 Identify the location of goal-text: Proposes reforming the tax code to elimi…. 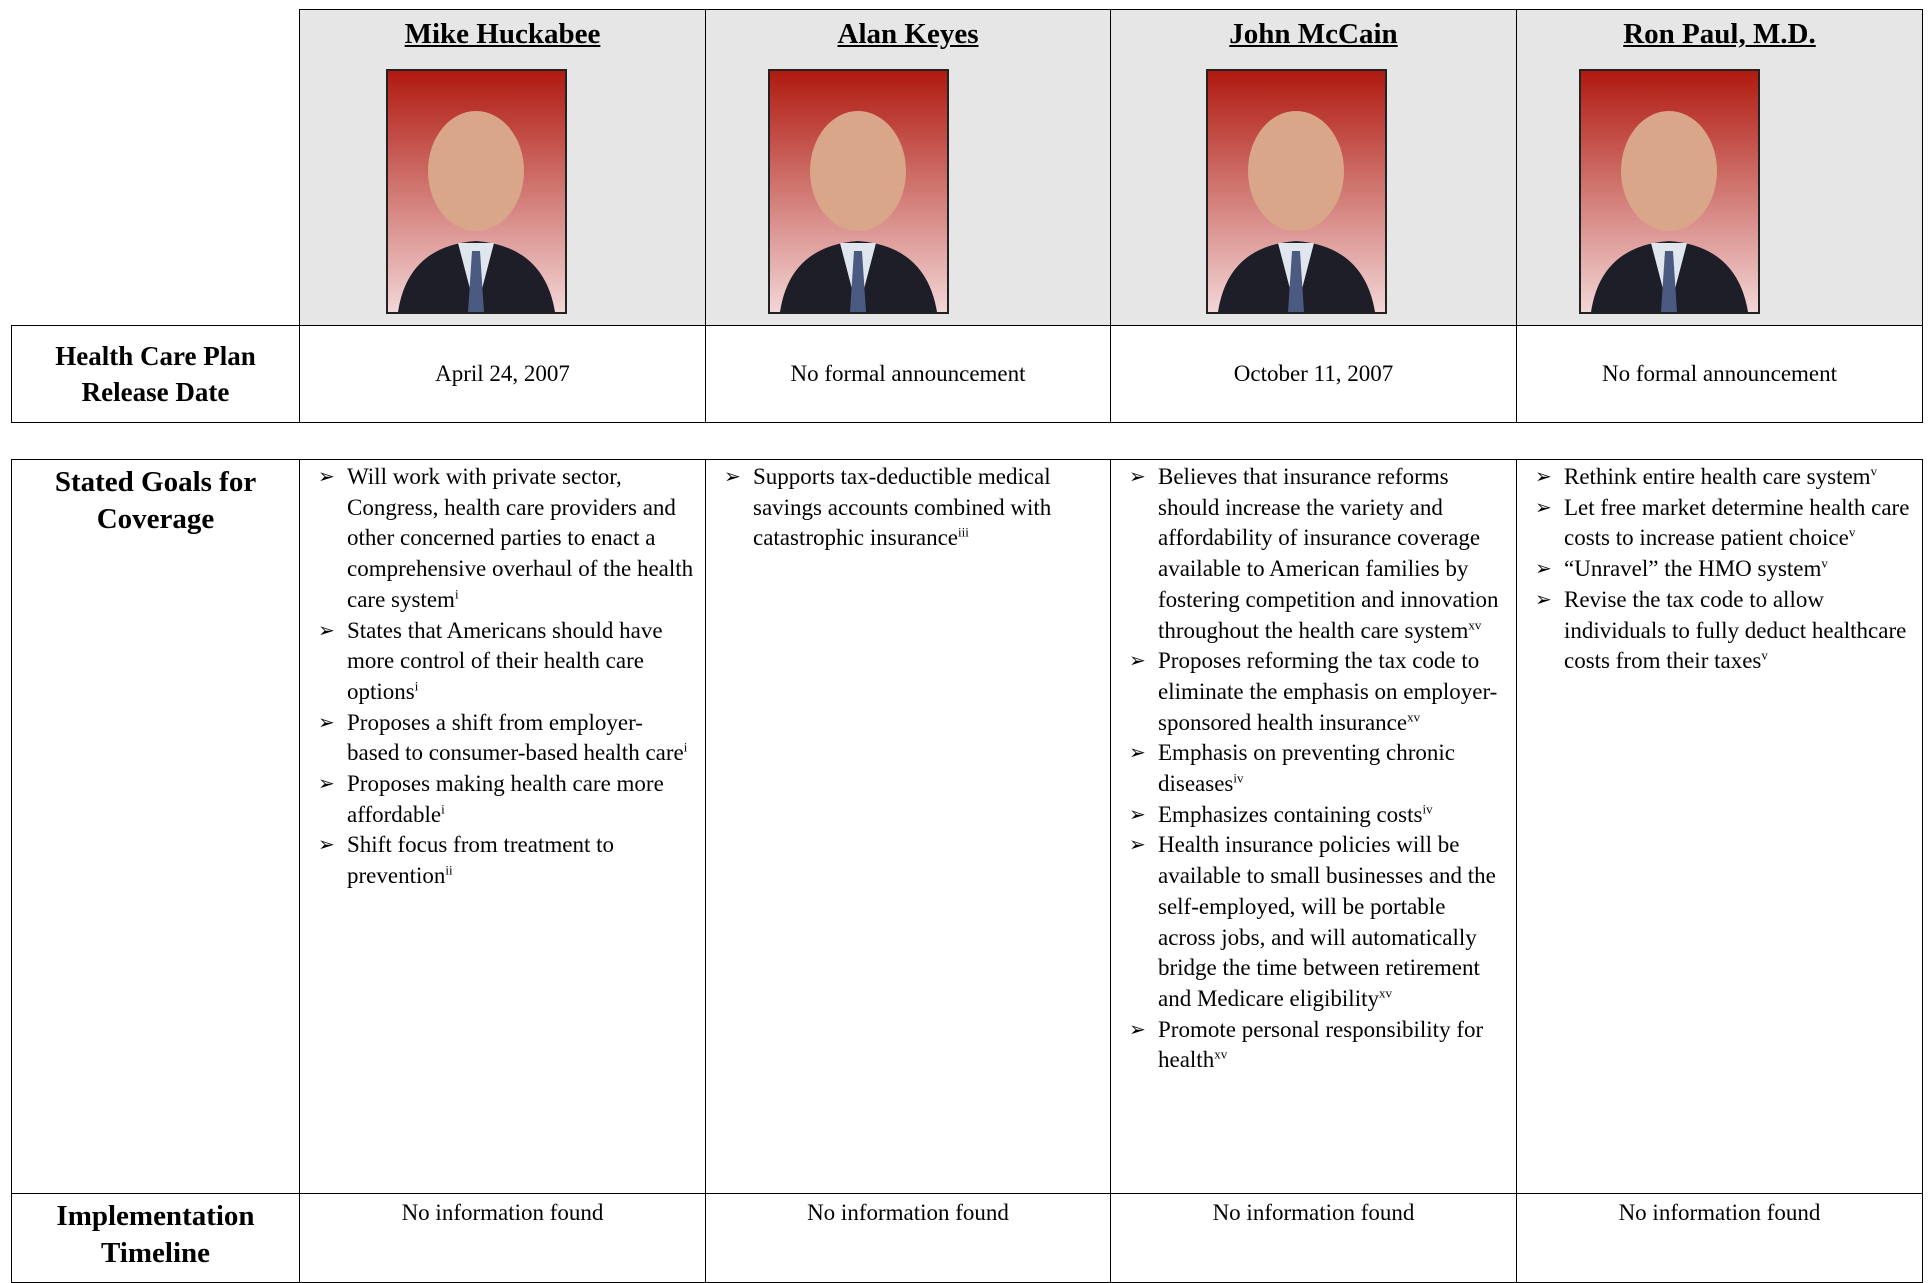
(1328, 691).